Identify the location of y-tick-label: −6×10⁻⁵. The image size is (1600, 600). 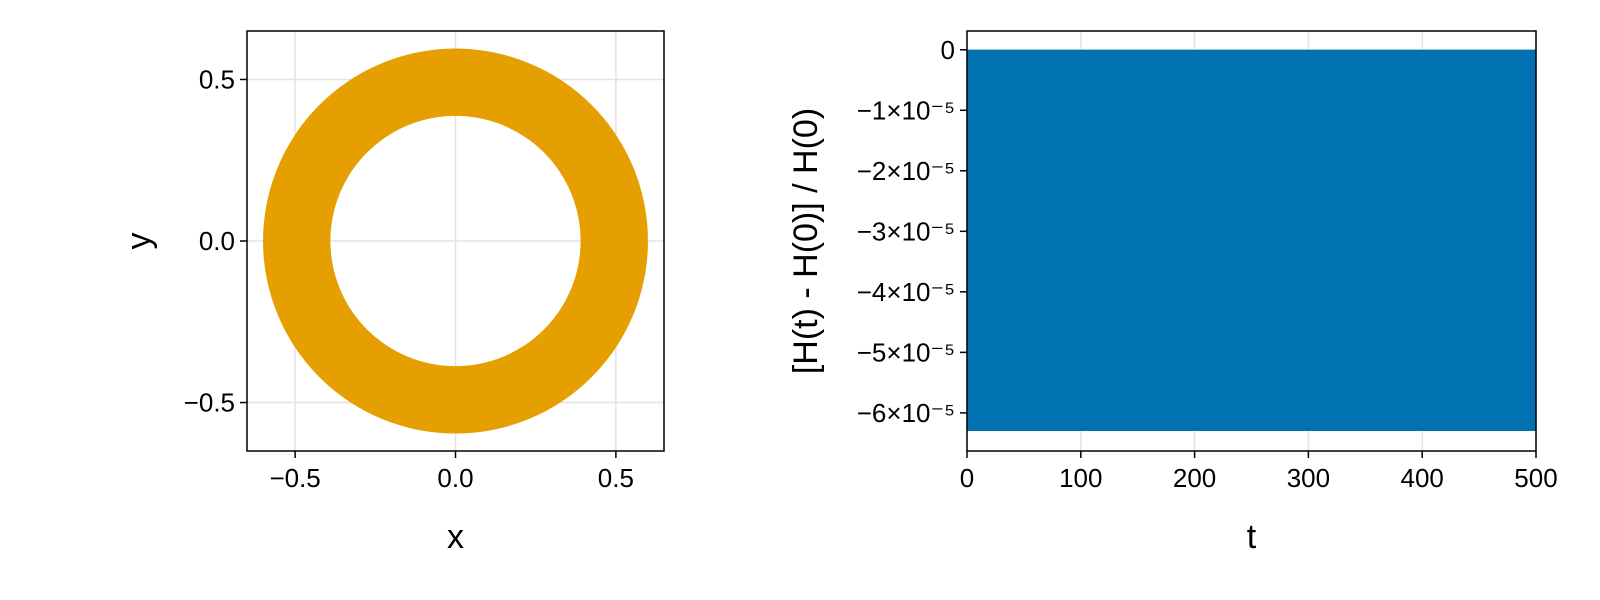
(906, 413).